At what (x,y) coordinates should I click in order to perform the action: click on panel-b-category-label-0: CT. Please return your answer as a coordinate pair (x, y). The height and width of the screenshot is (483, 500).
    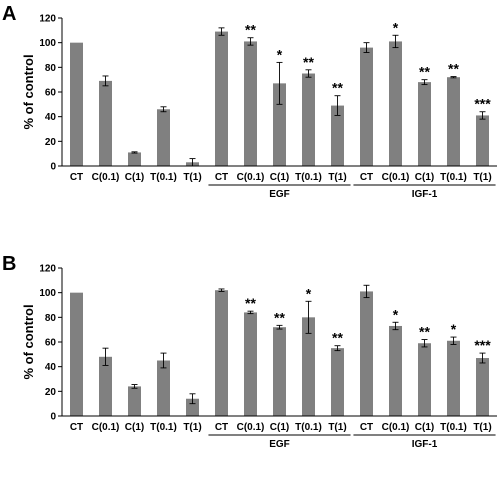
    Looking at the image, I should click on (76, 427).